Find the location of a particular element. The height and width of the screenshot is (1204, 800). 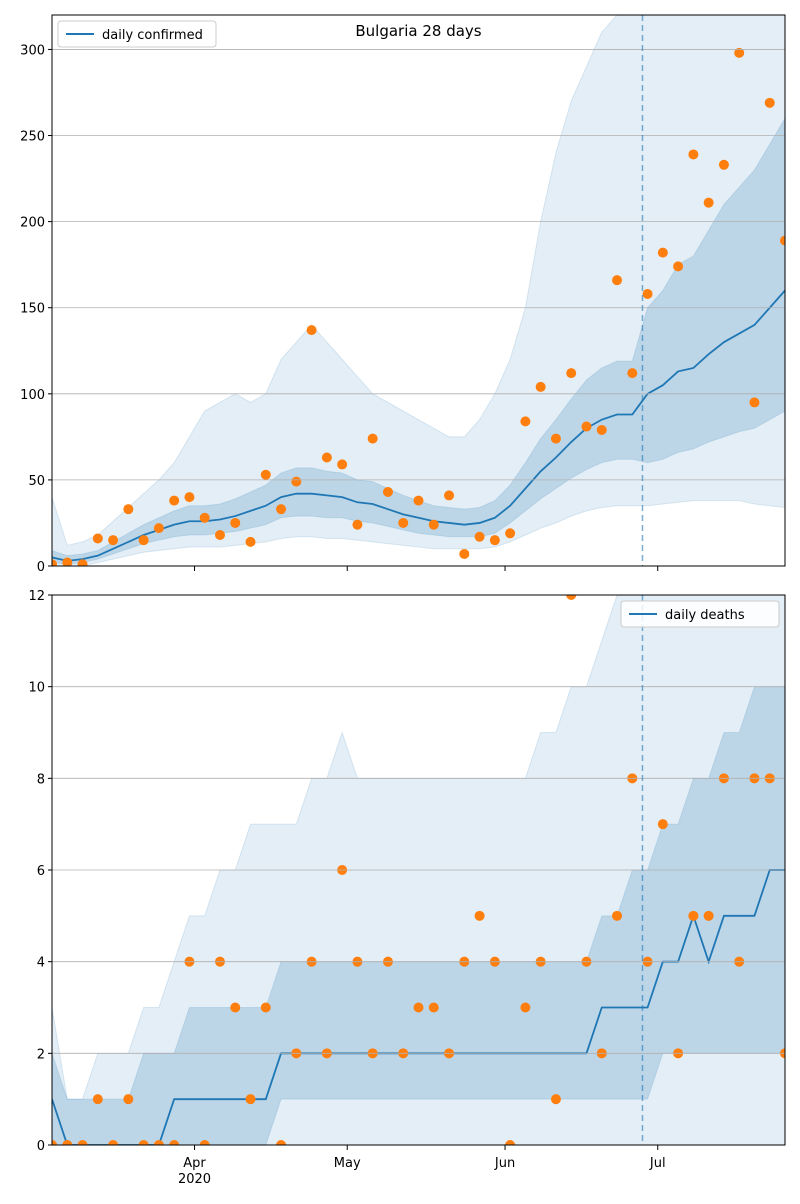

y-tick-label: 10 is located at coordinates (36, 688).